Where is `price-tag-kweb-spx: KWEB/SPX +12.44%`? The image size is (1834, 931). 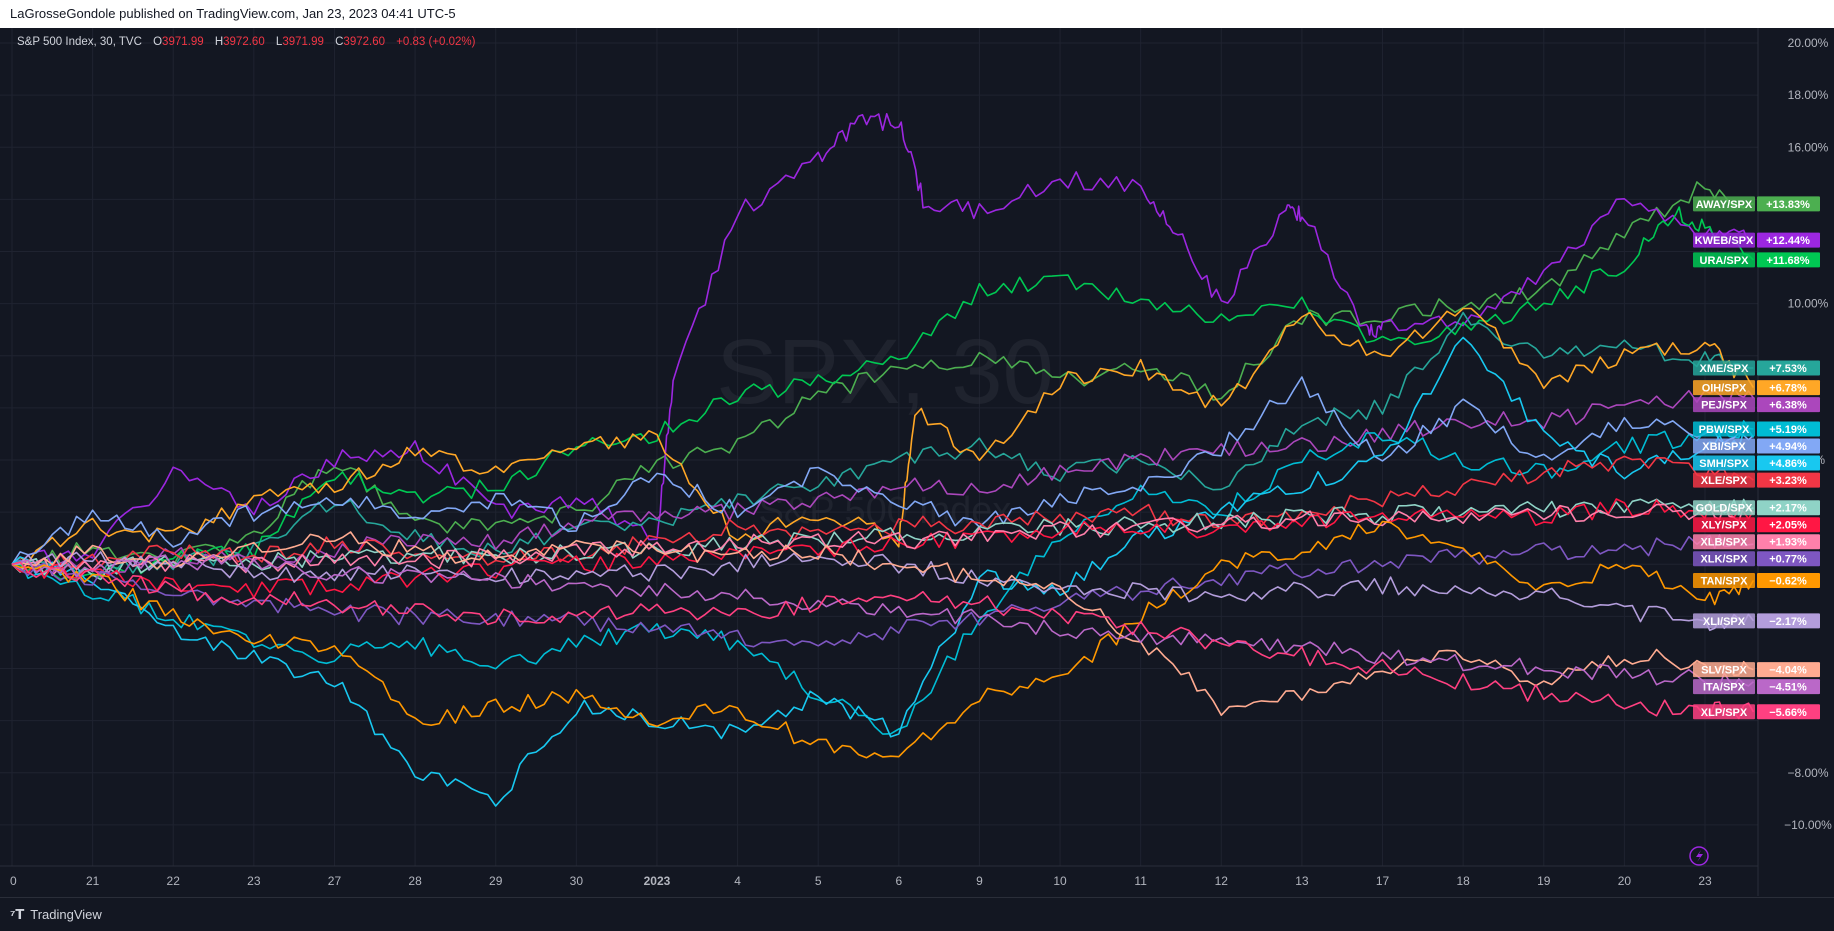 price-tag-kweb-spx: KWEB/SPX +12.44% is located at coordinates (1756, 240).